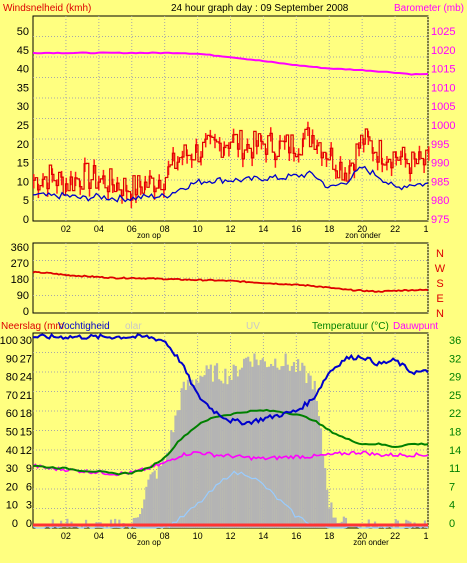 Image resolution: width=467 pixels, height=563 pixels. I want to click on dewpoint-axis-label: Dauwpunt, so click(415, 326).